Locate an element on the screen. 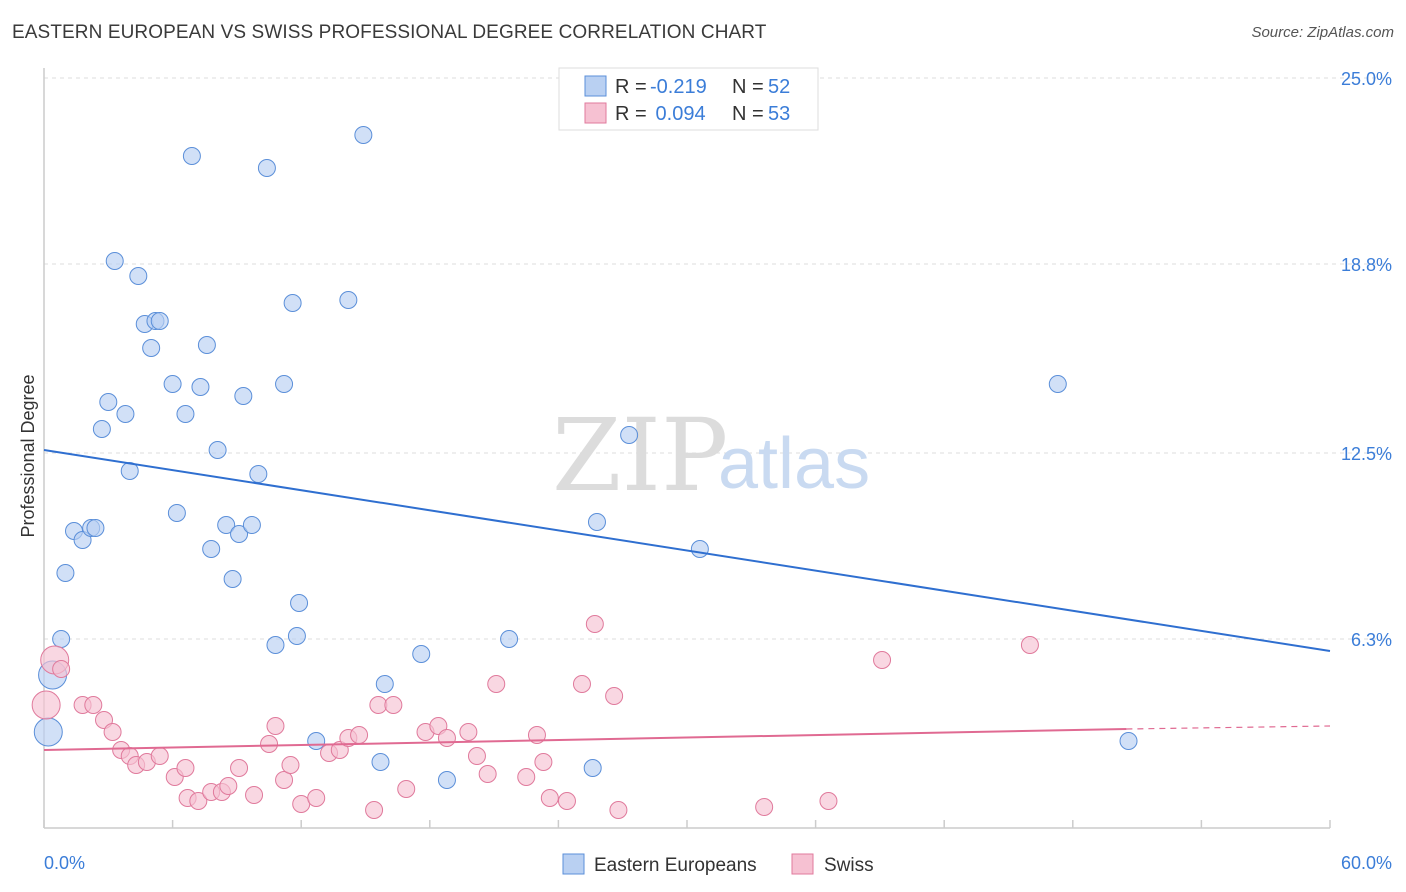 This screenshot has width=1406, height=892. legend-n-value-swiss: 53 is located at coordinates (779, 114).